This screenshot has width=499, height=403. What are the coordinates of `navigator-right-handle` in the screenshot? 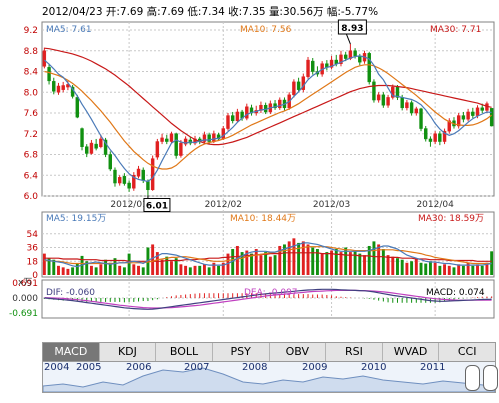 It's located at (490, 378).